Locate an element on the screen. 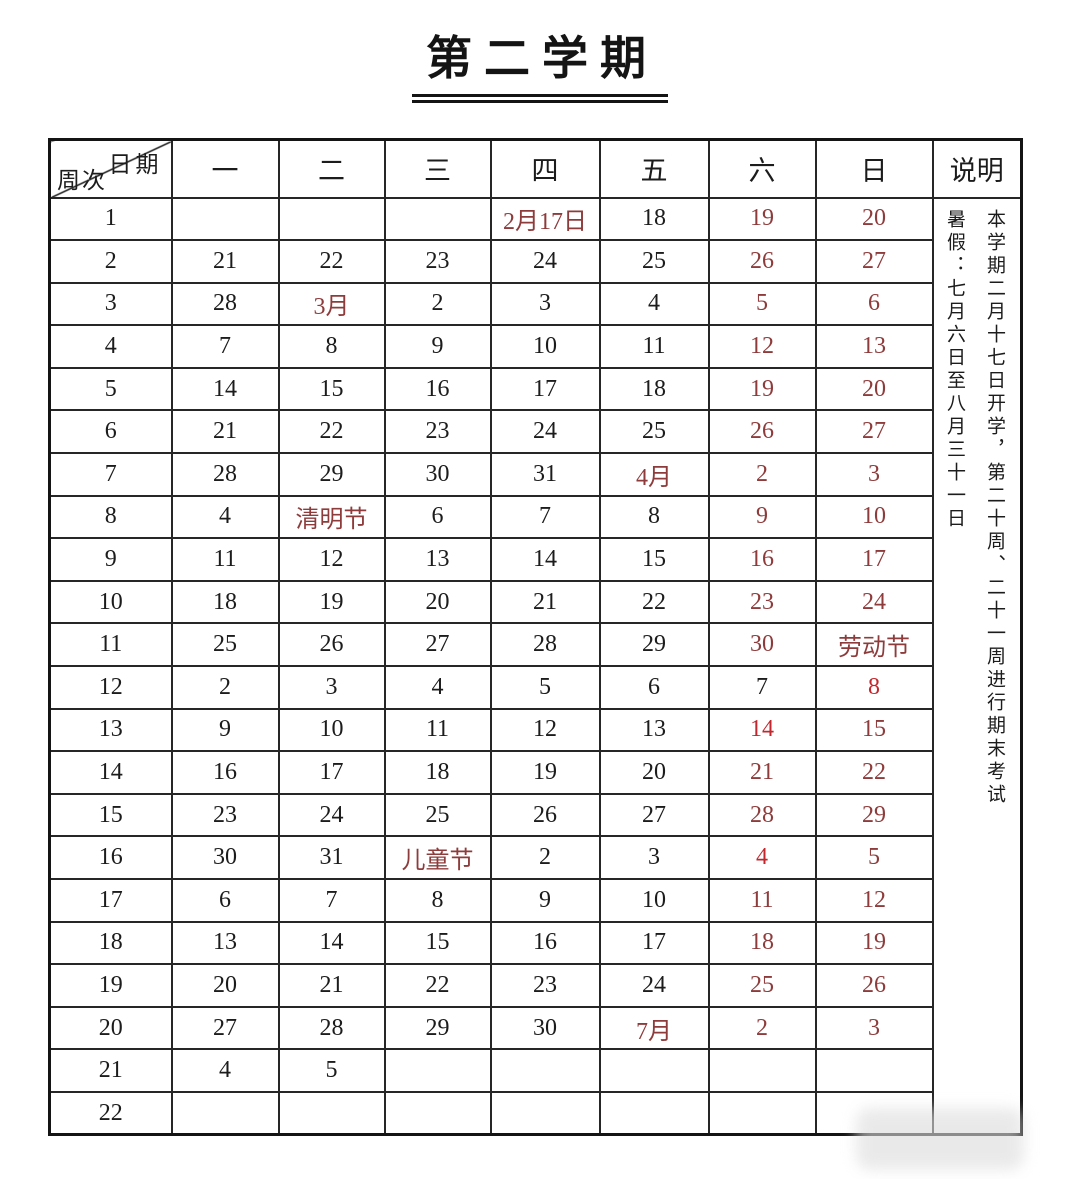  watermark-smudge is located at coordinates (940, 1139).